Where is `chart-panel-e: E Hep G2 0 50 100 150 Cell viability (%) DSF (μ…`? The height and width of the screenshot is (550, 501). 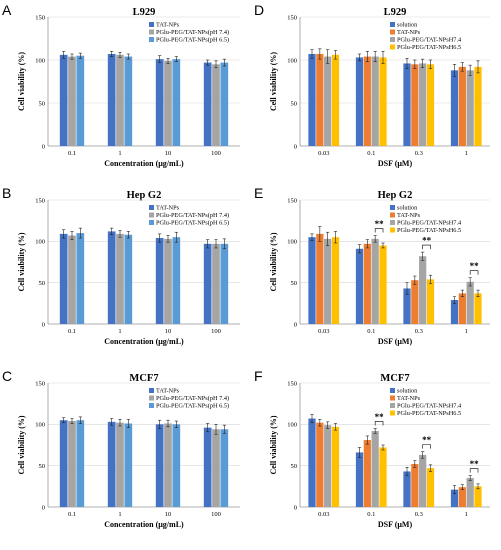 chart-panel-e: E Hep G2 0 50 100 150 Cell viability (%) DSF (μ… is located at coordinates (372, 265).